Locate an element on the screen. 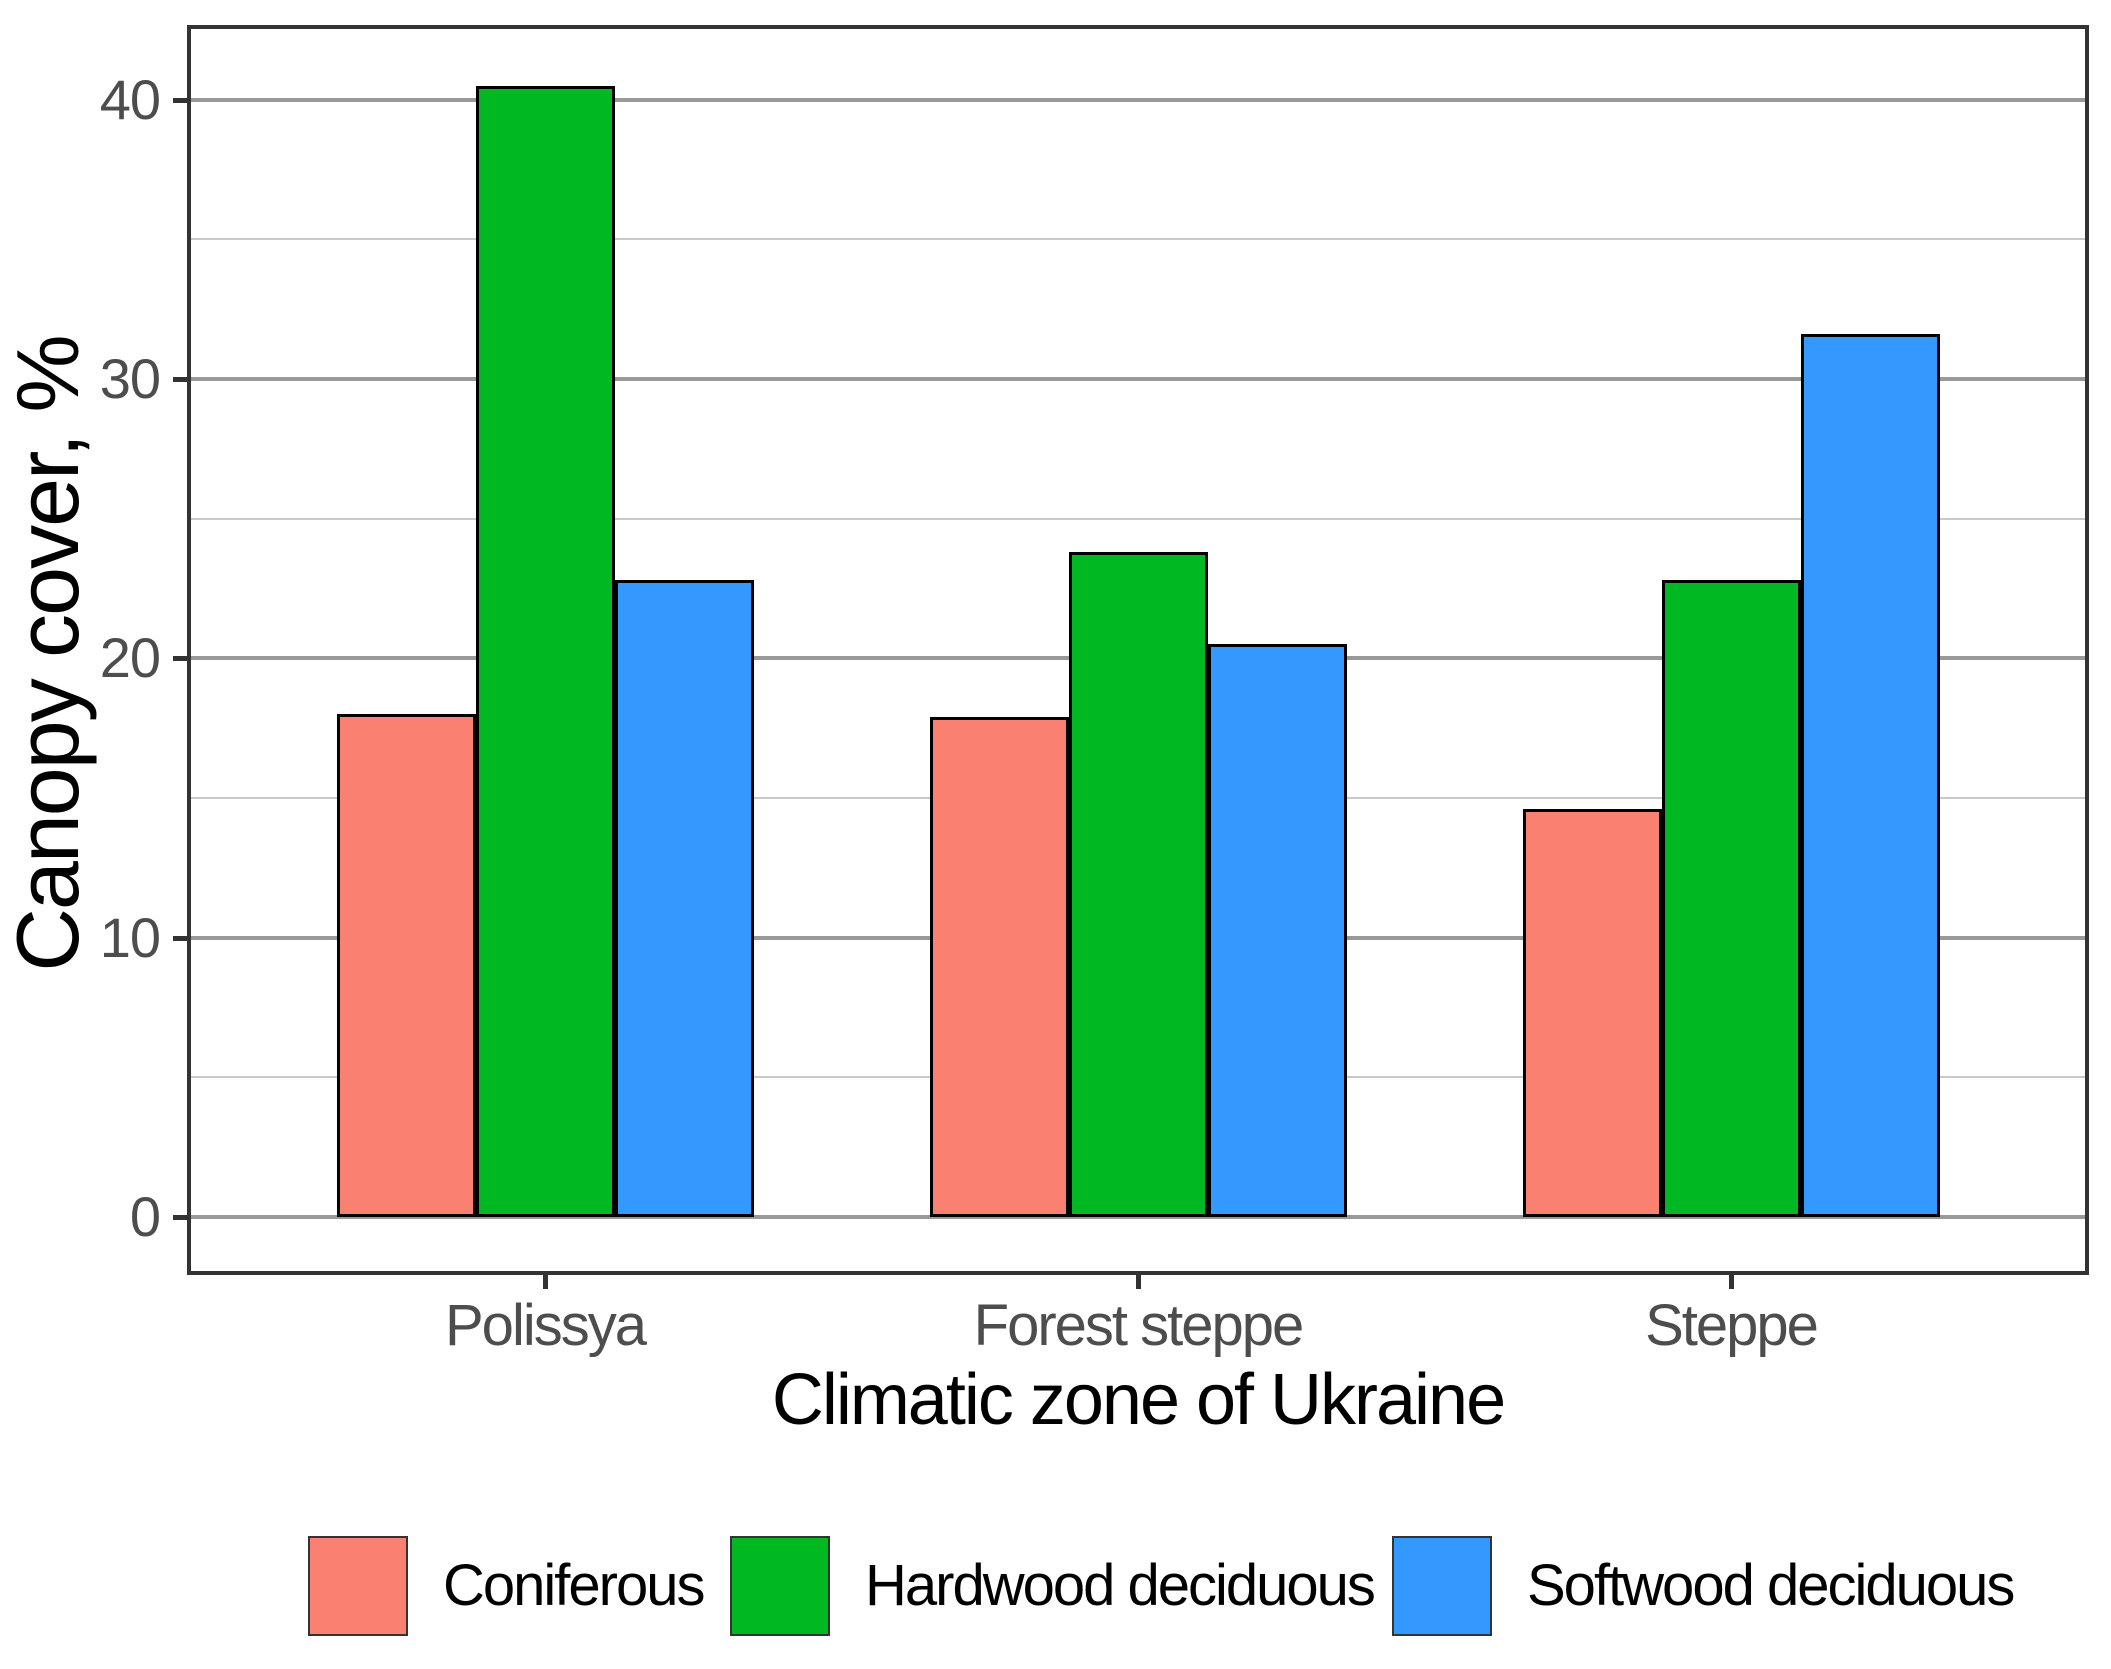 Image resolution: width=2111 pixels, height=1669 pixels. x-tick-label: Polissya is located at coordinates (546, 1325).